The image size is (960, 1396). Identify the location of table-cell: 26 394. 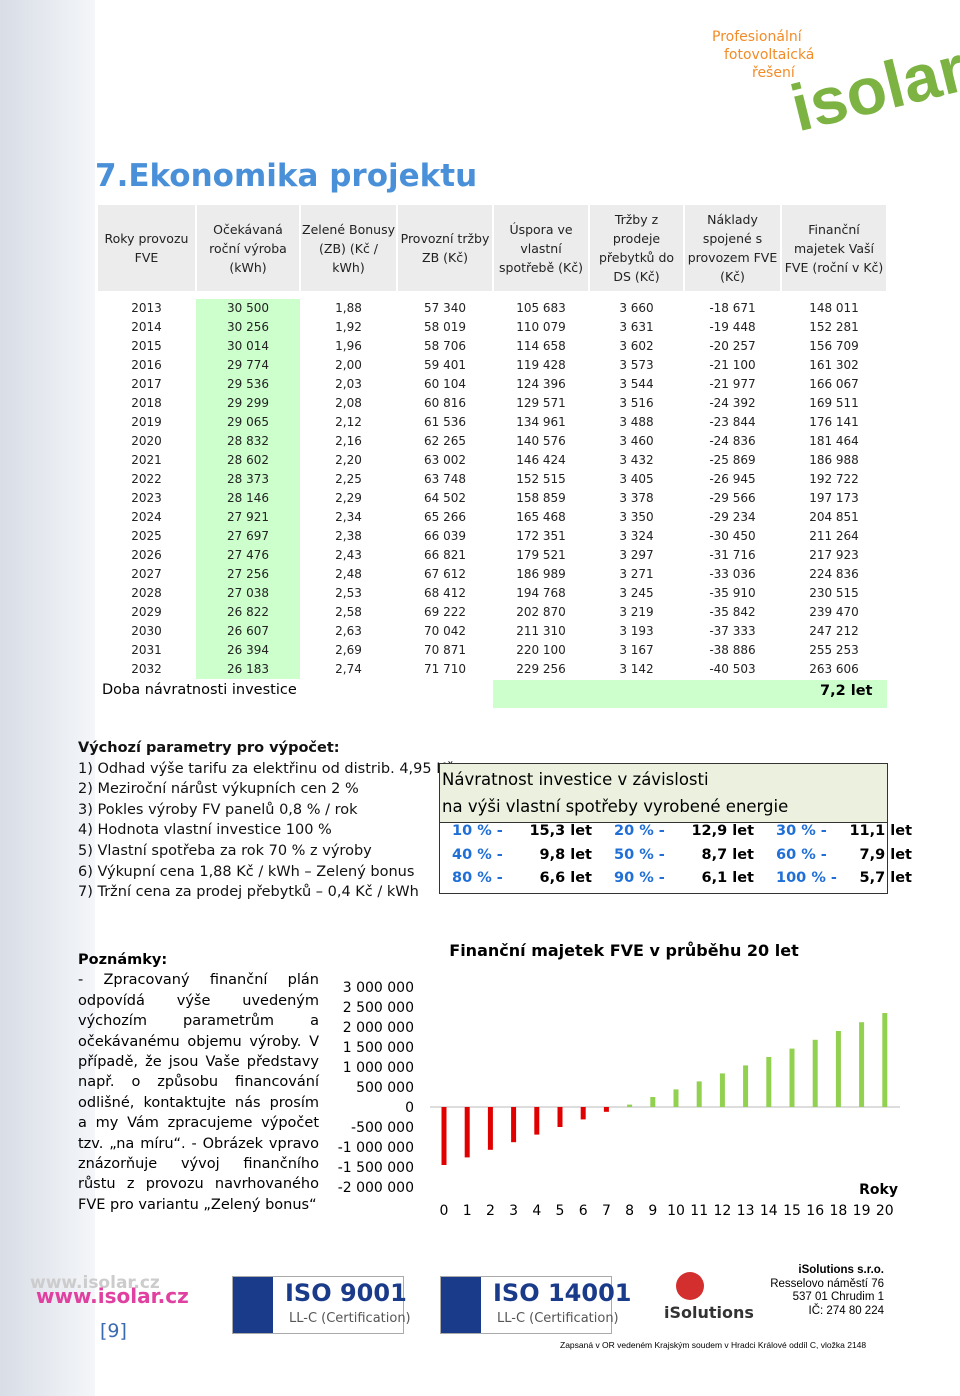
(248, 651).